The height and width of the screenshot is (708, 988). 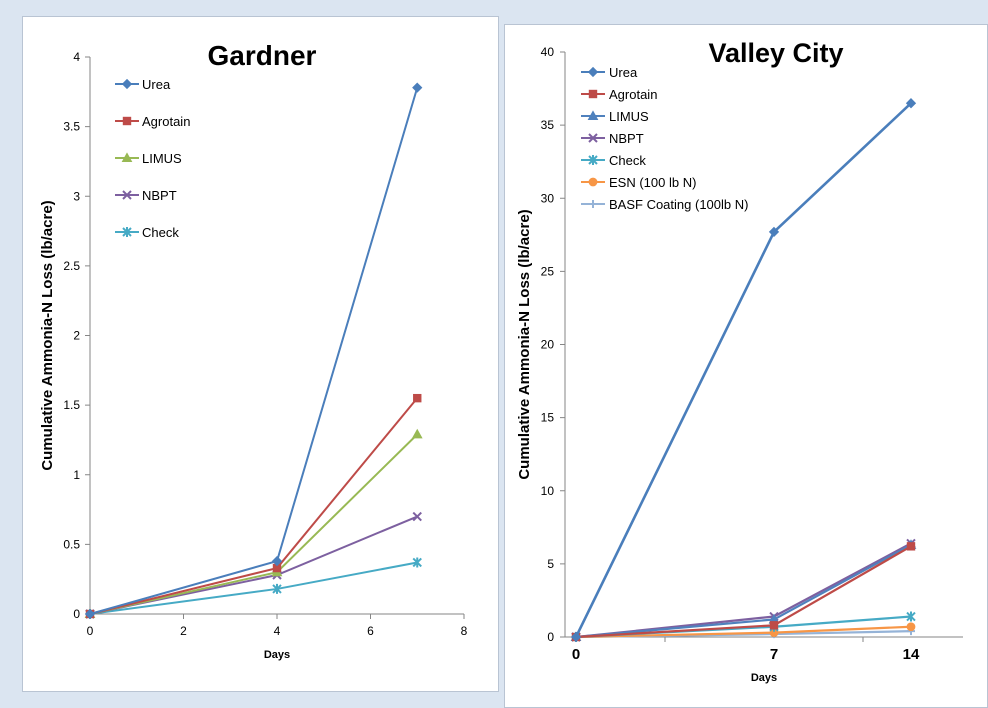 What do you see at coordinates (76, 196) in the screenshot?
I see `y-tick-label: 3` at bounding box center [76, 196].